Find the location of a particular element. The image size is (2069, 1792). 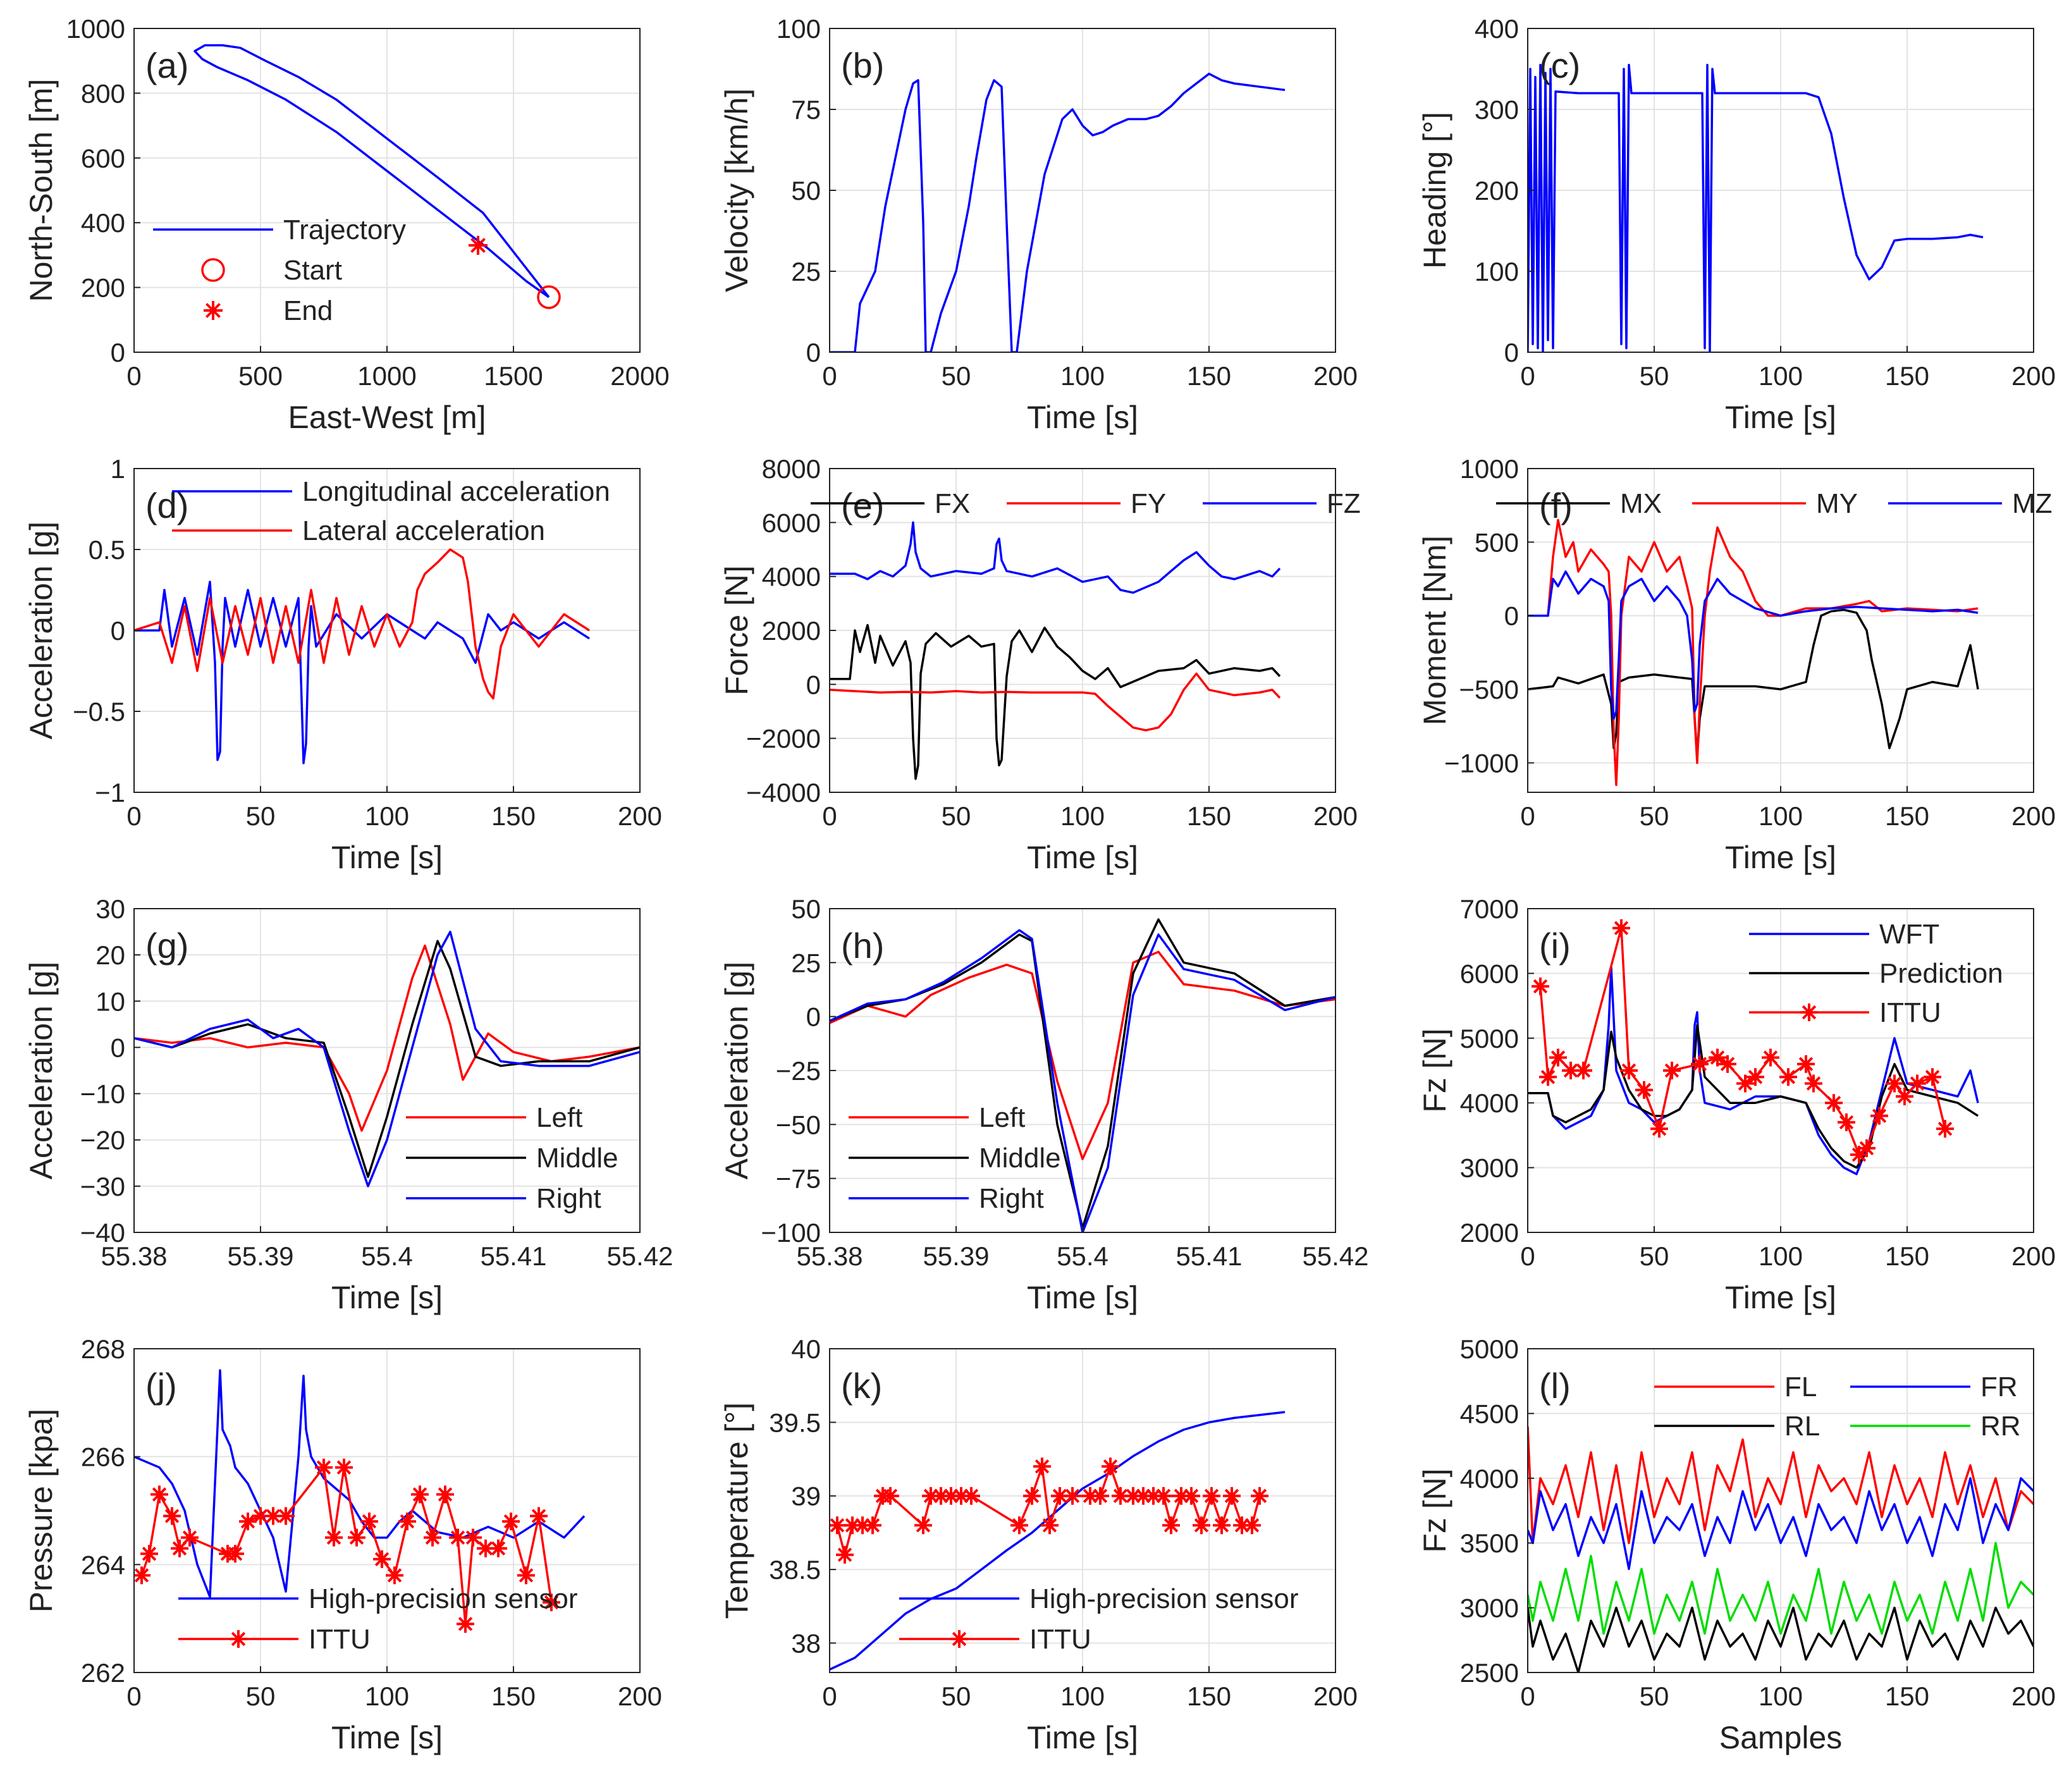

series-rl-line is located at coordinates (1781, 1639).